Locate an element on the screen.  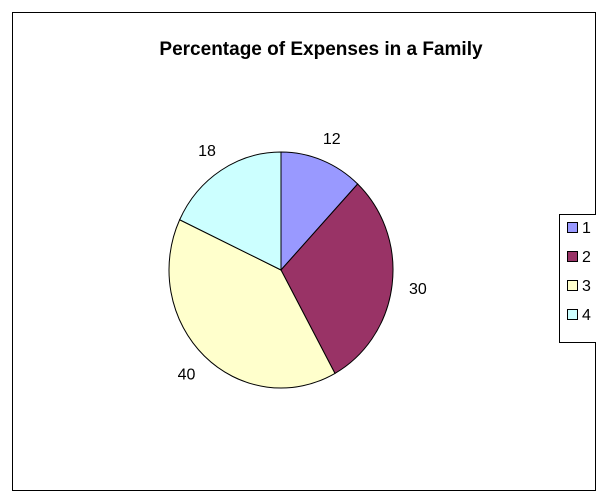
legend: 1 2 3 4 is located at coordinates (577, 278).